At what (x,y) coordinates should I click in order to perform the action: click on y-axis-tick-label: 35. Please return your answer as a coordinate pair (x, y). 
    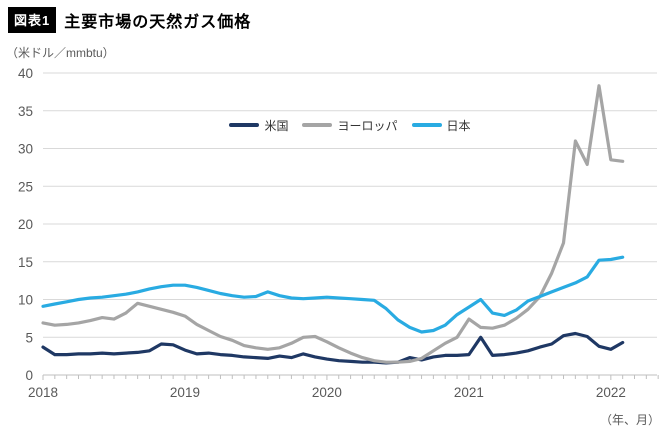
    Looking at the image, I should click on (25, 111).